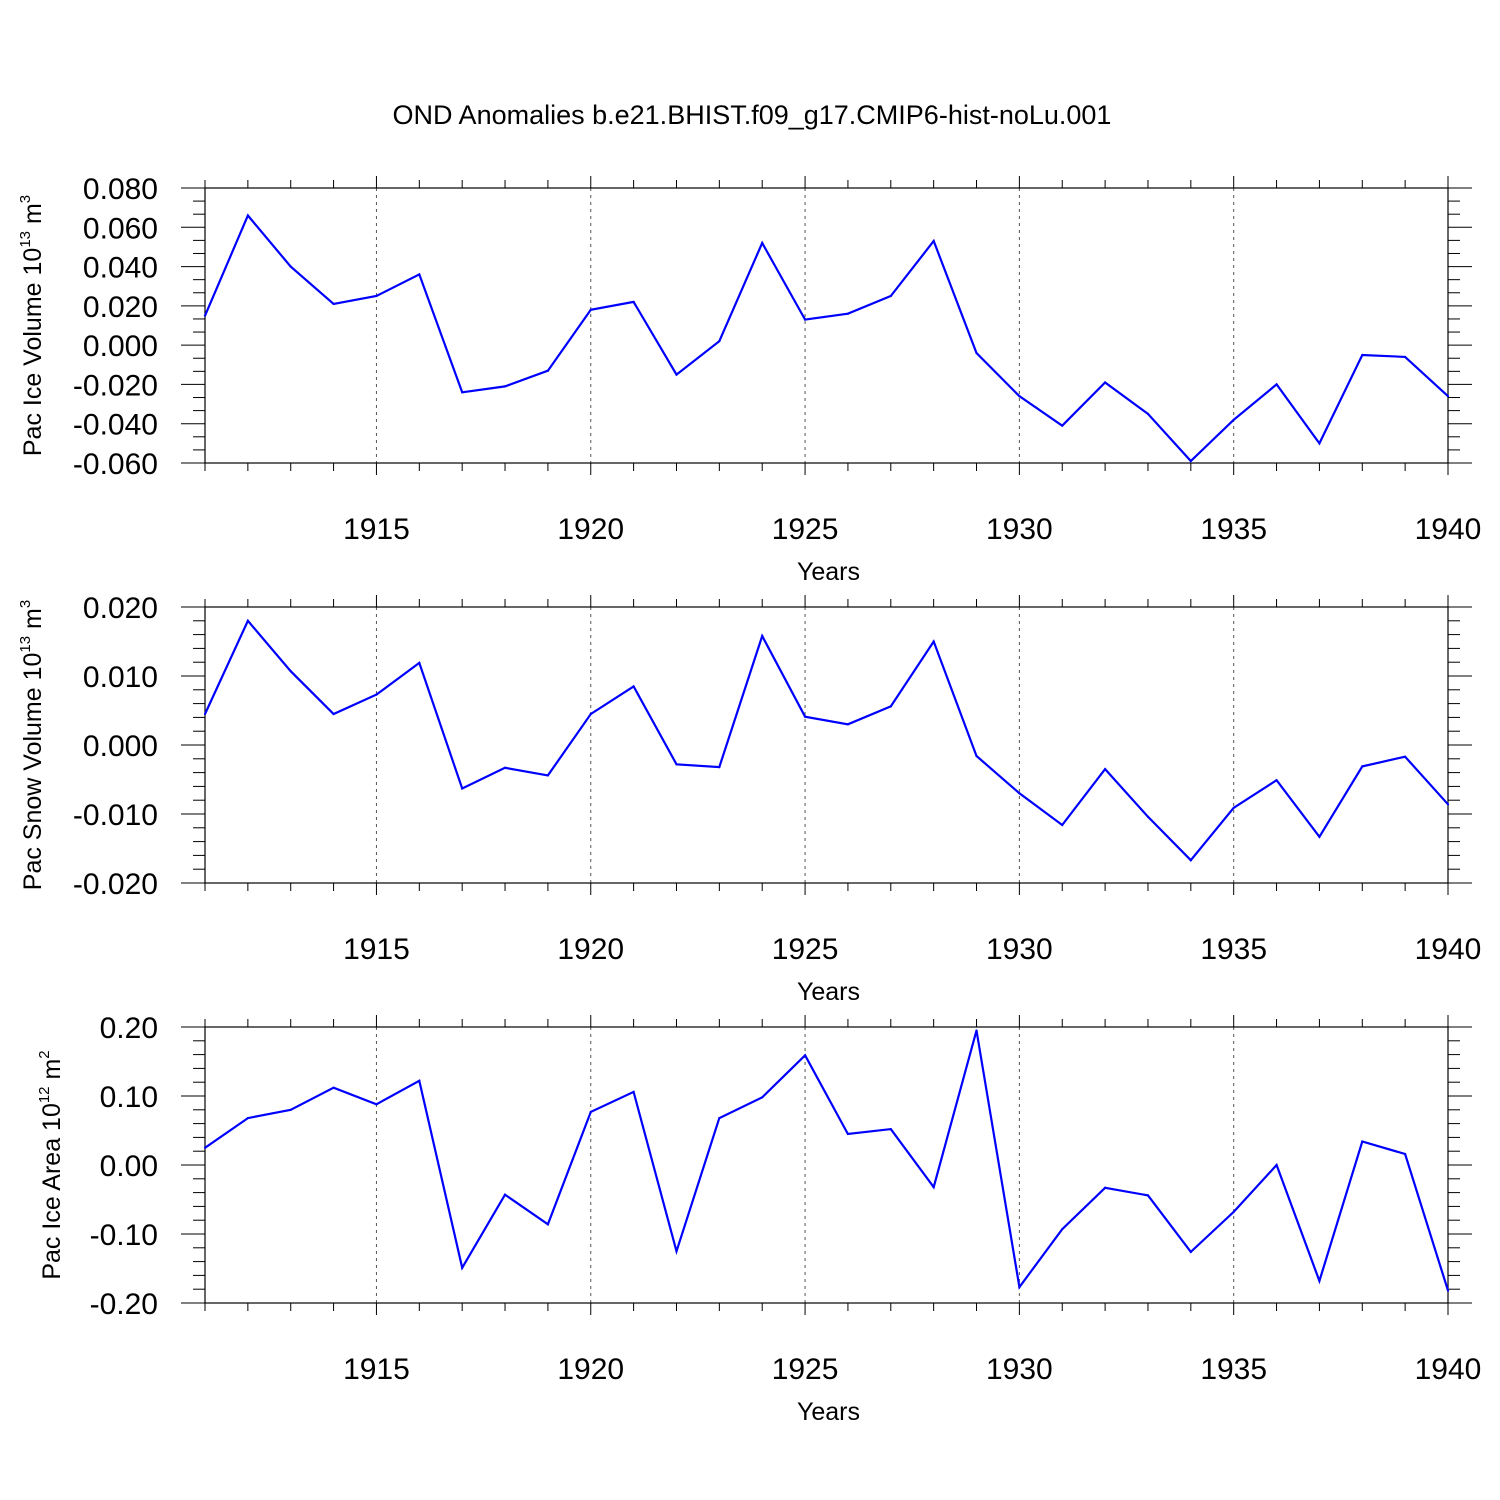  Describe the element at coordinates (120, 608) in the screenshot. I see `y-tick-label: 0.020` at that location.